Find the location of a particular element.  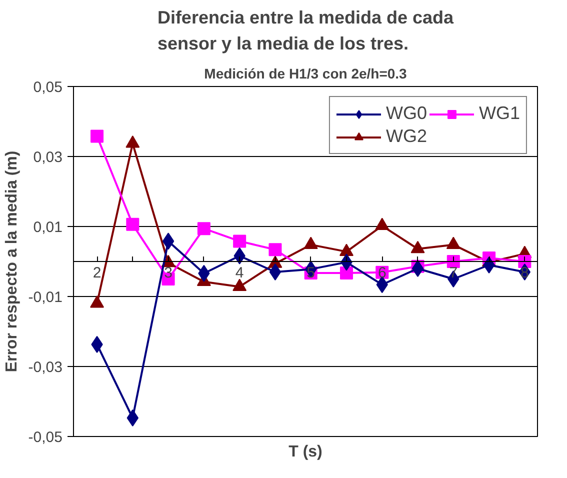

x-axis-title: T (s) is located at coordinates (305, 452).